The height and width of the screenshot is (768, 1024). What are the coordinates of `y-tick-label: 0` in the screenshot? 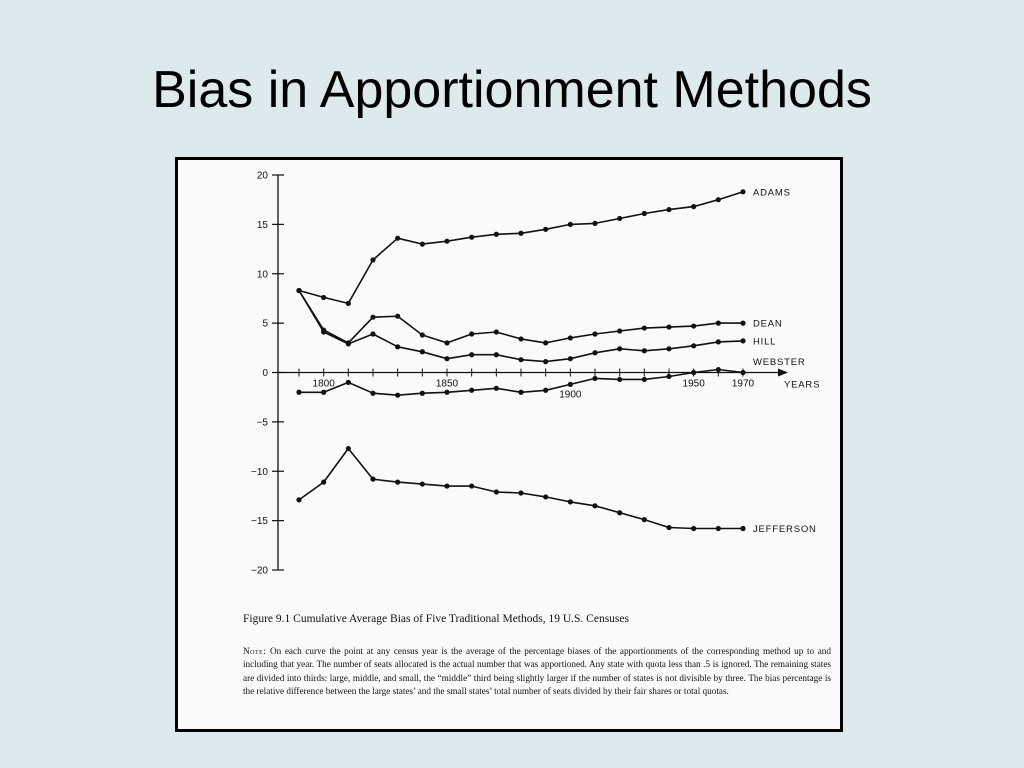 It's located at (265, 373).